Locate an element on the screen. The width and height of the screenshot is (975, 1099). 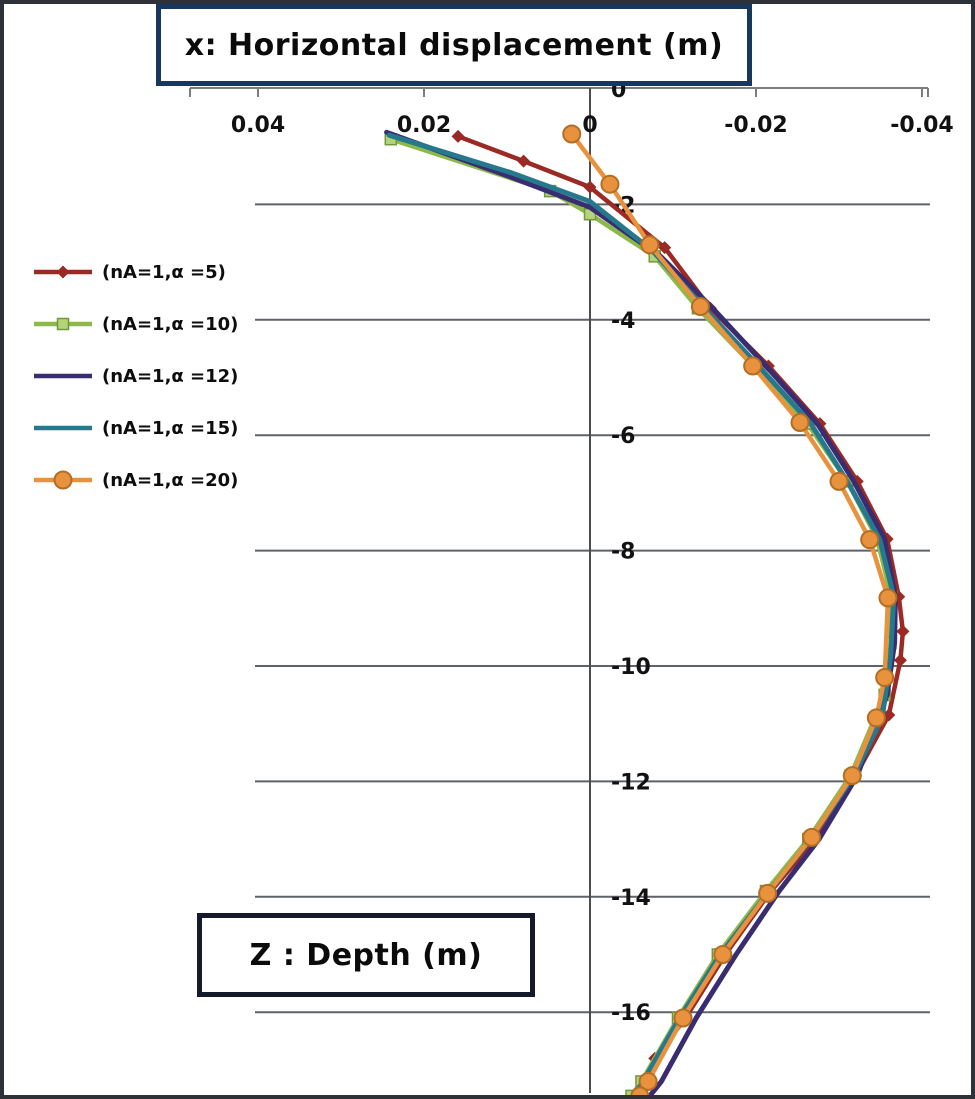
x-tick-label: 0.02 is located at coordinates (424, 125).